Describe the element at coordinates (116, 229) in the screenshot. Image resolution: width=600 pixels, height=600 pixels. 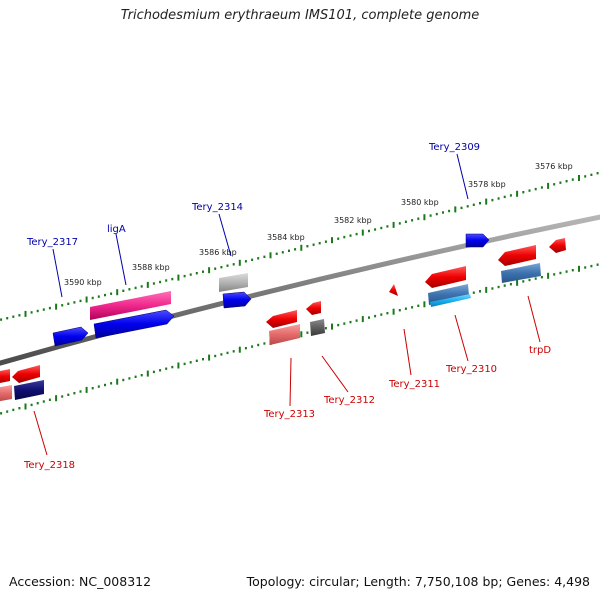
I see `gene-label-liga: ligA` at that location.